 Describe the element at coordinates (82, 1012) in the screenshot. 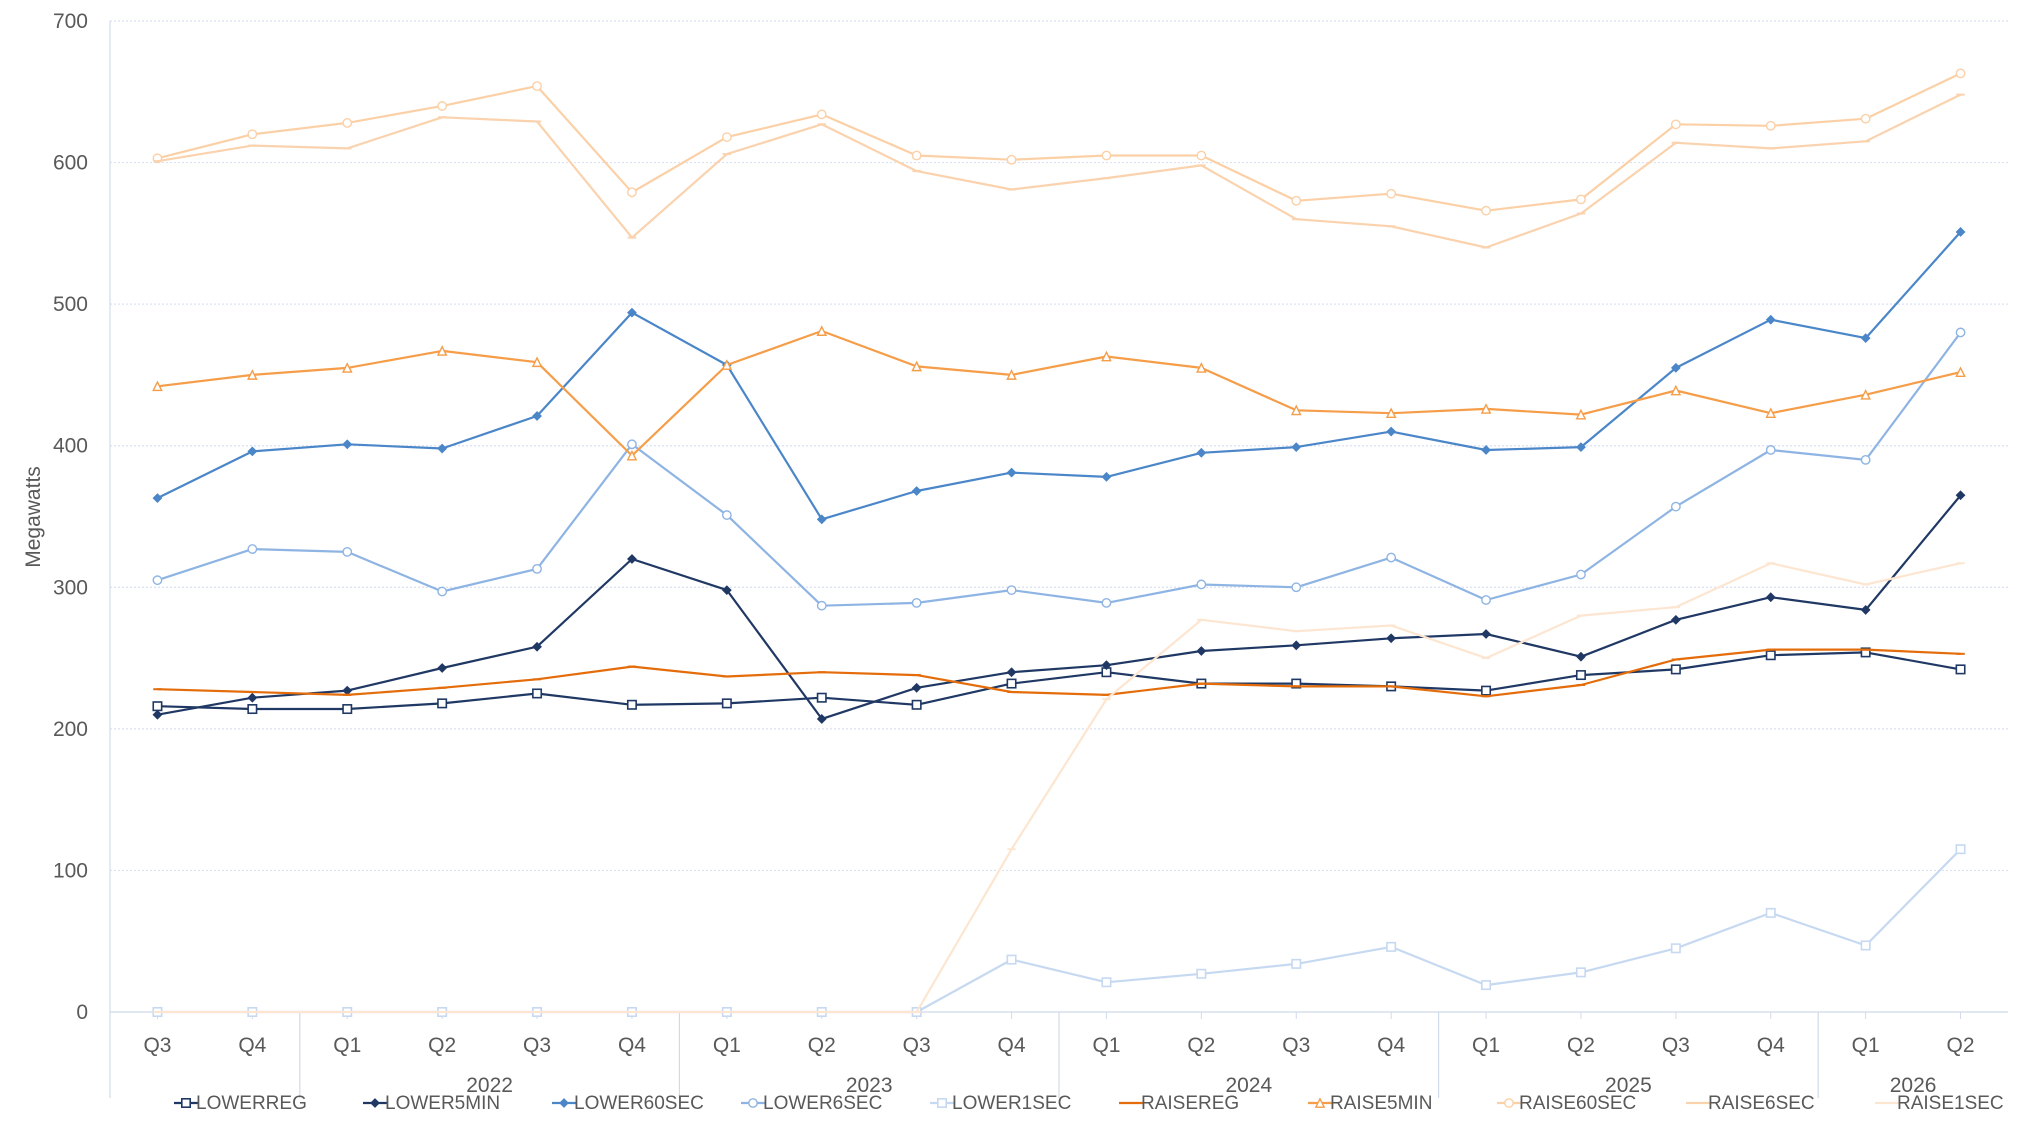

I see `y-tick-label: 0` at that location.